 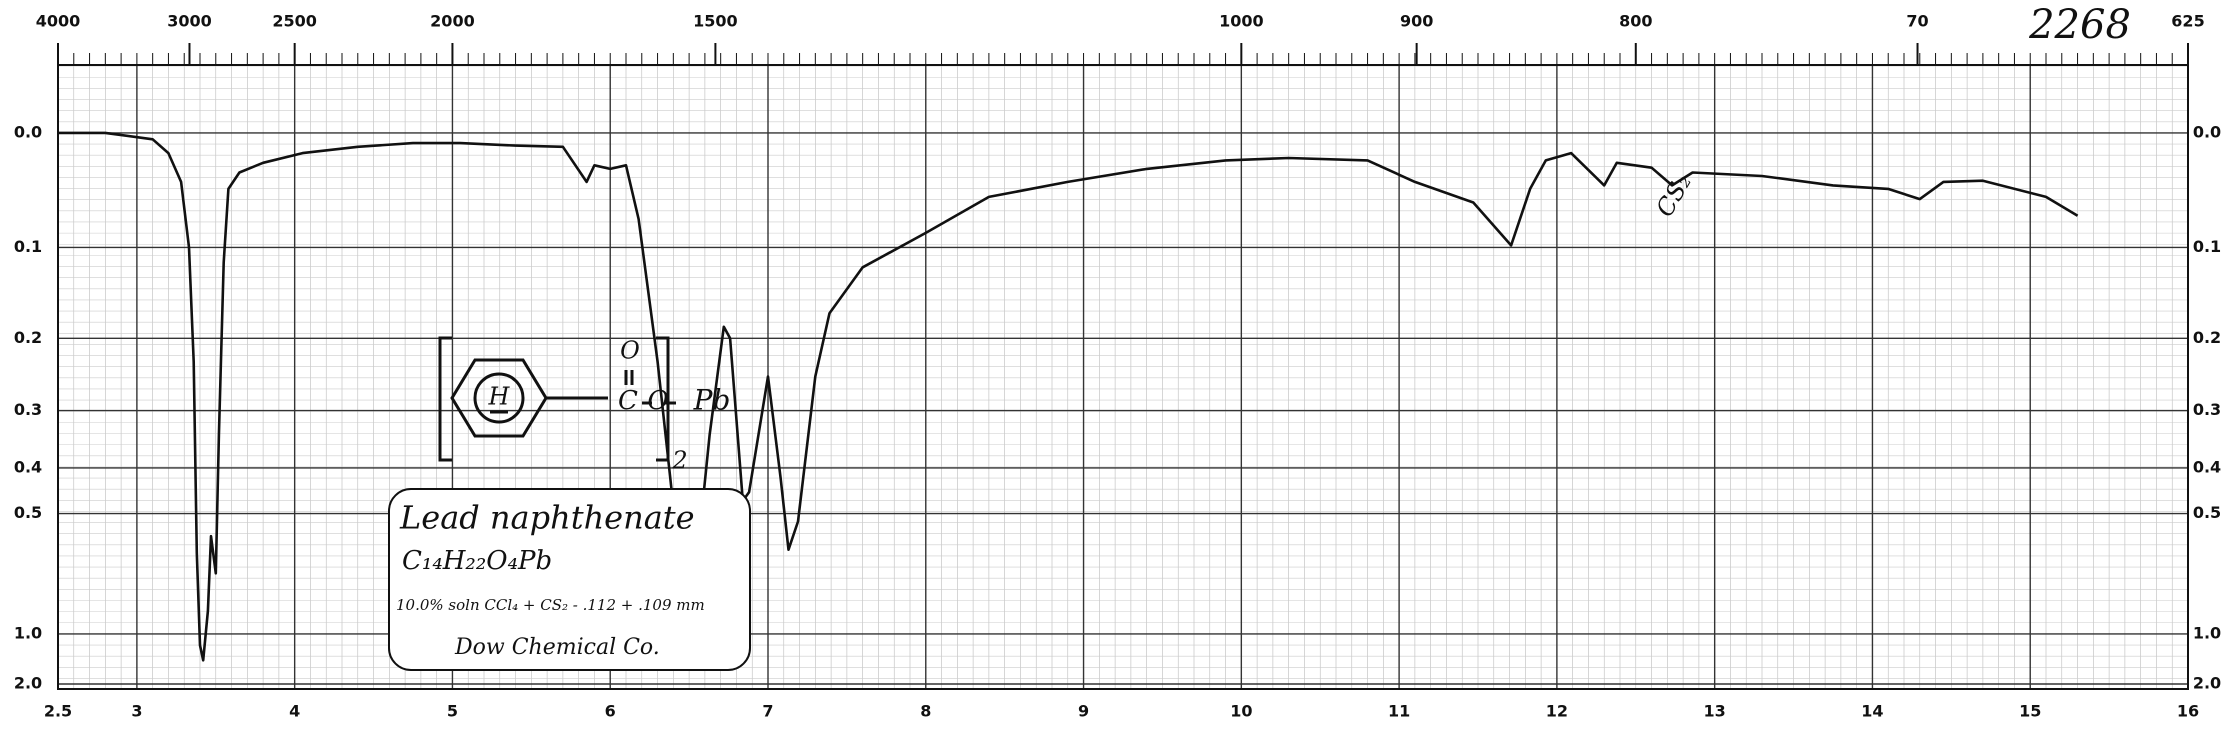 What do you see at coordinates (58, 711) in the screenshot?
I see `x-tick-label: 2.5` at bounding box center [58, 711].